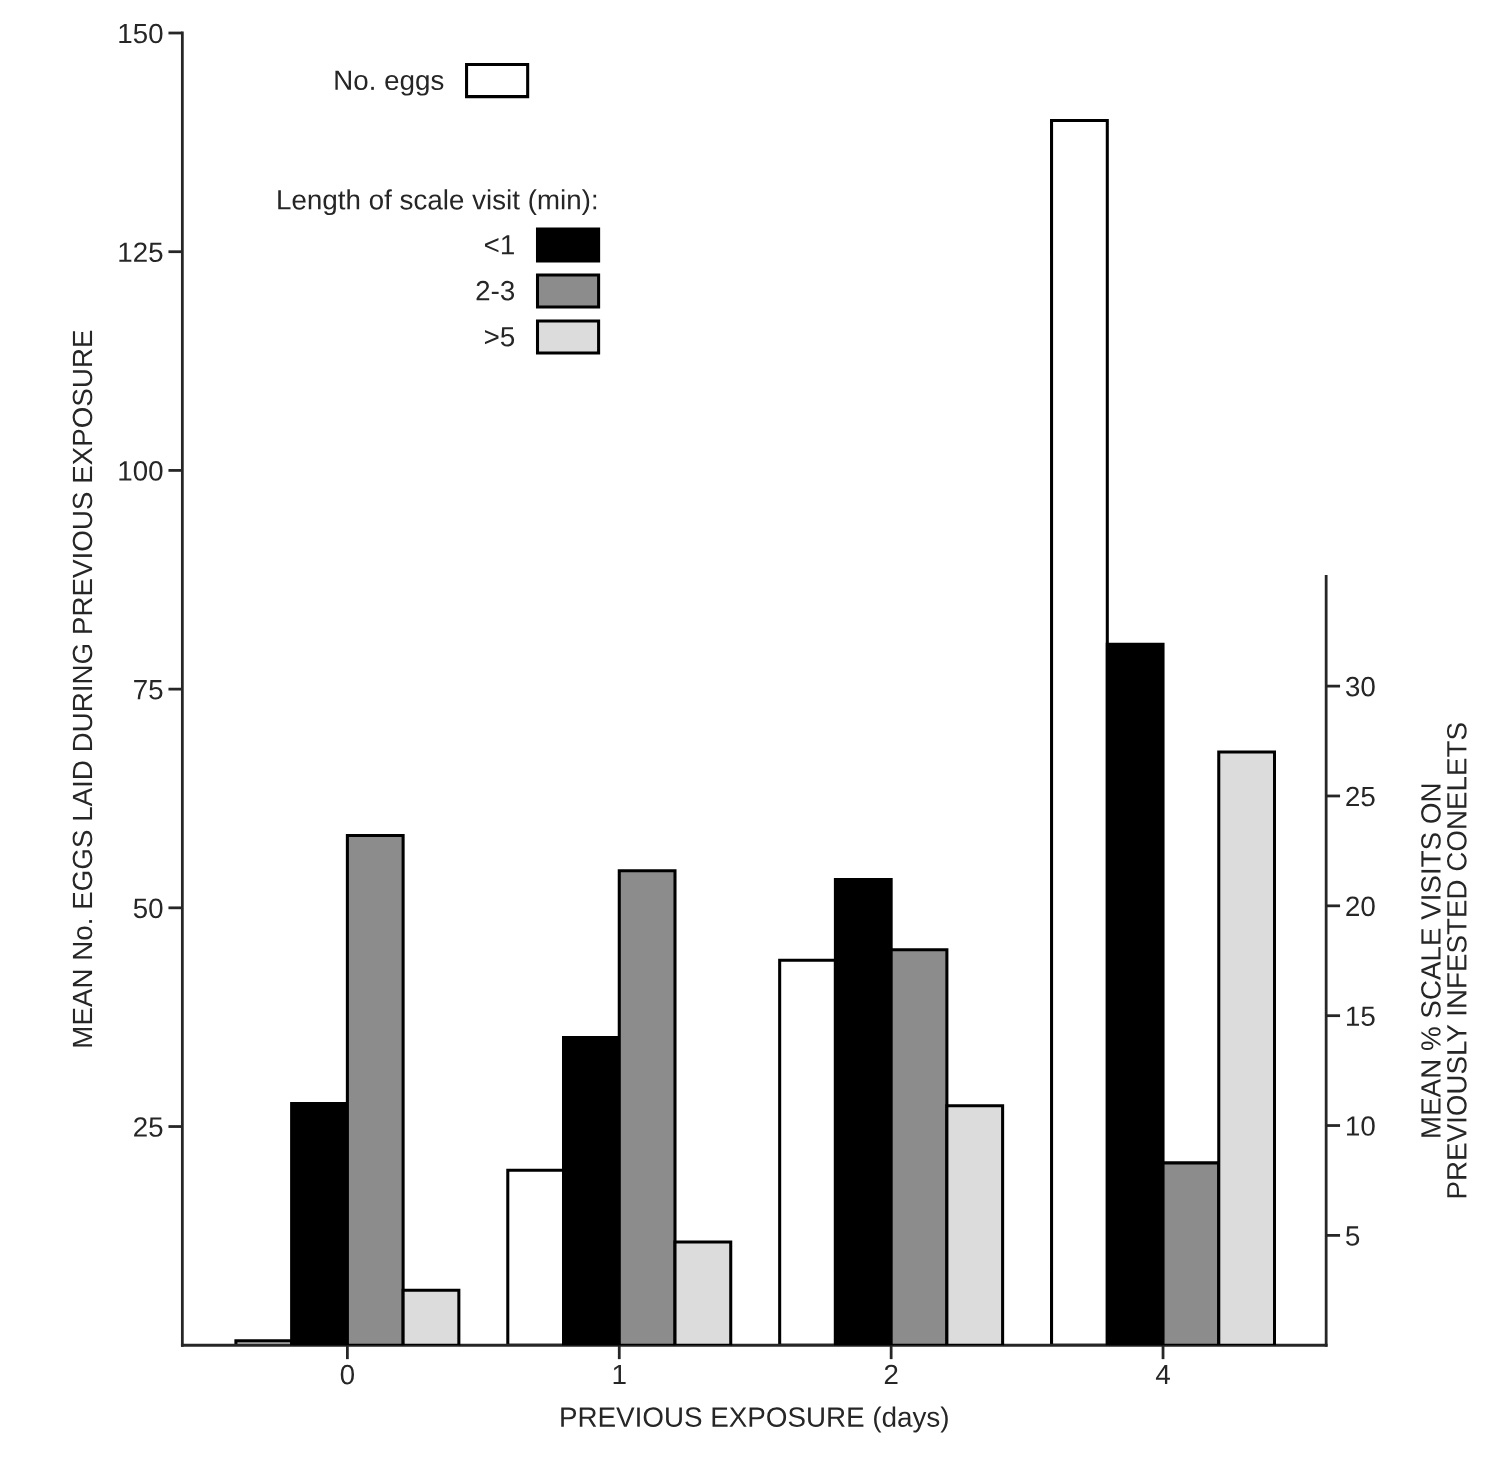 Image resolution: width=1507 pixels, height=1467 pixels. What do you see at coordinates (499, 245) in the screenshot?
I see `legend-label: <1` at bounding box center [499, 245].